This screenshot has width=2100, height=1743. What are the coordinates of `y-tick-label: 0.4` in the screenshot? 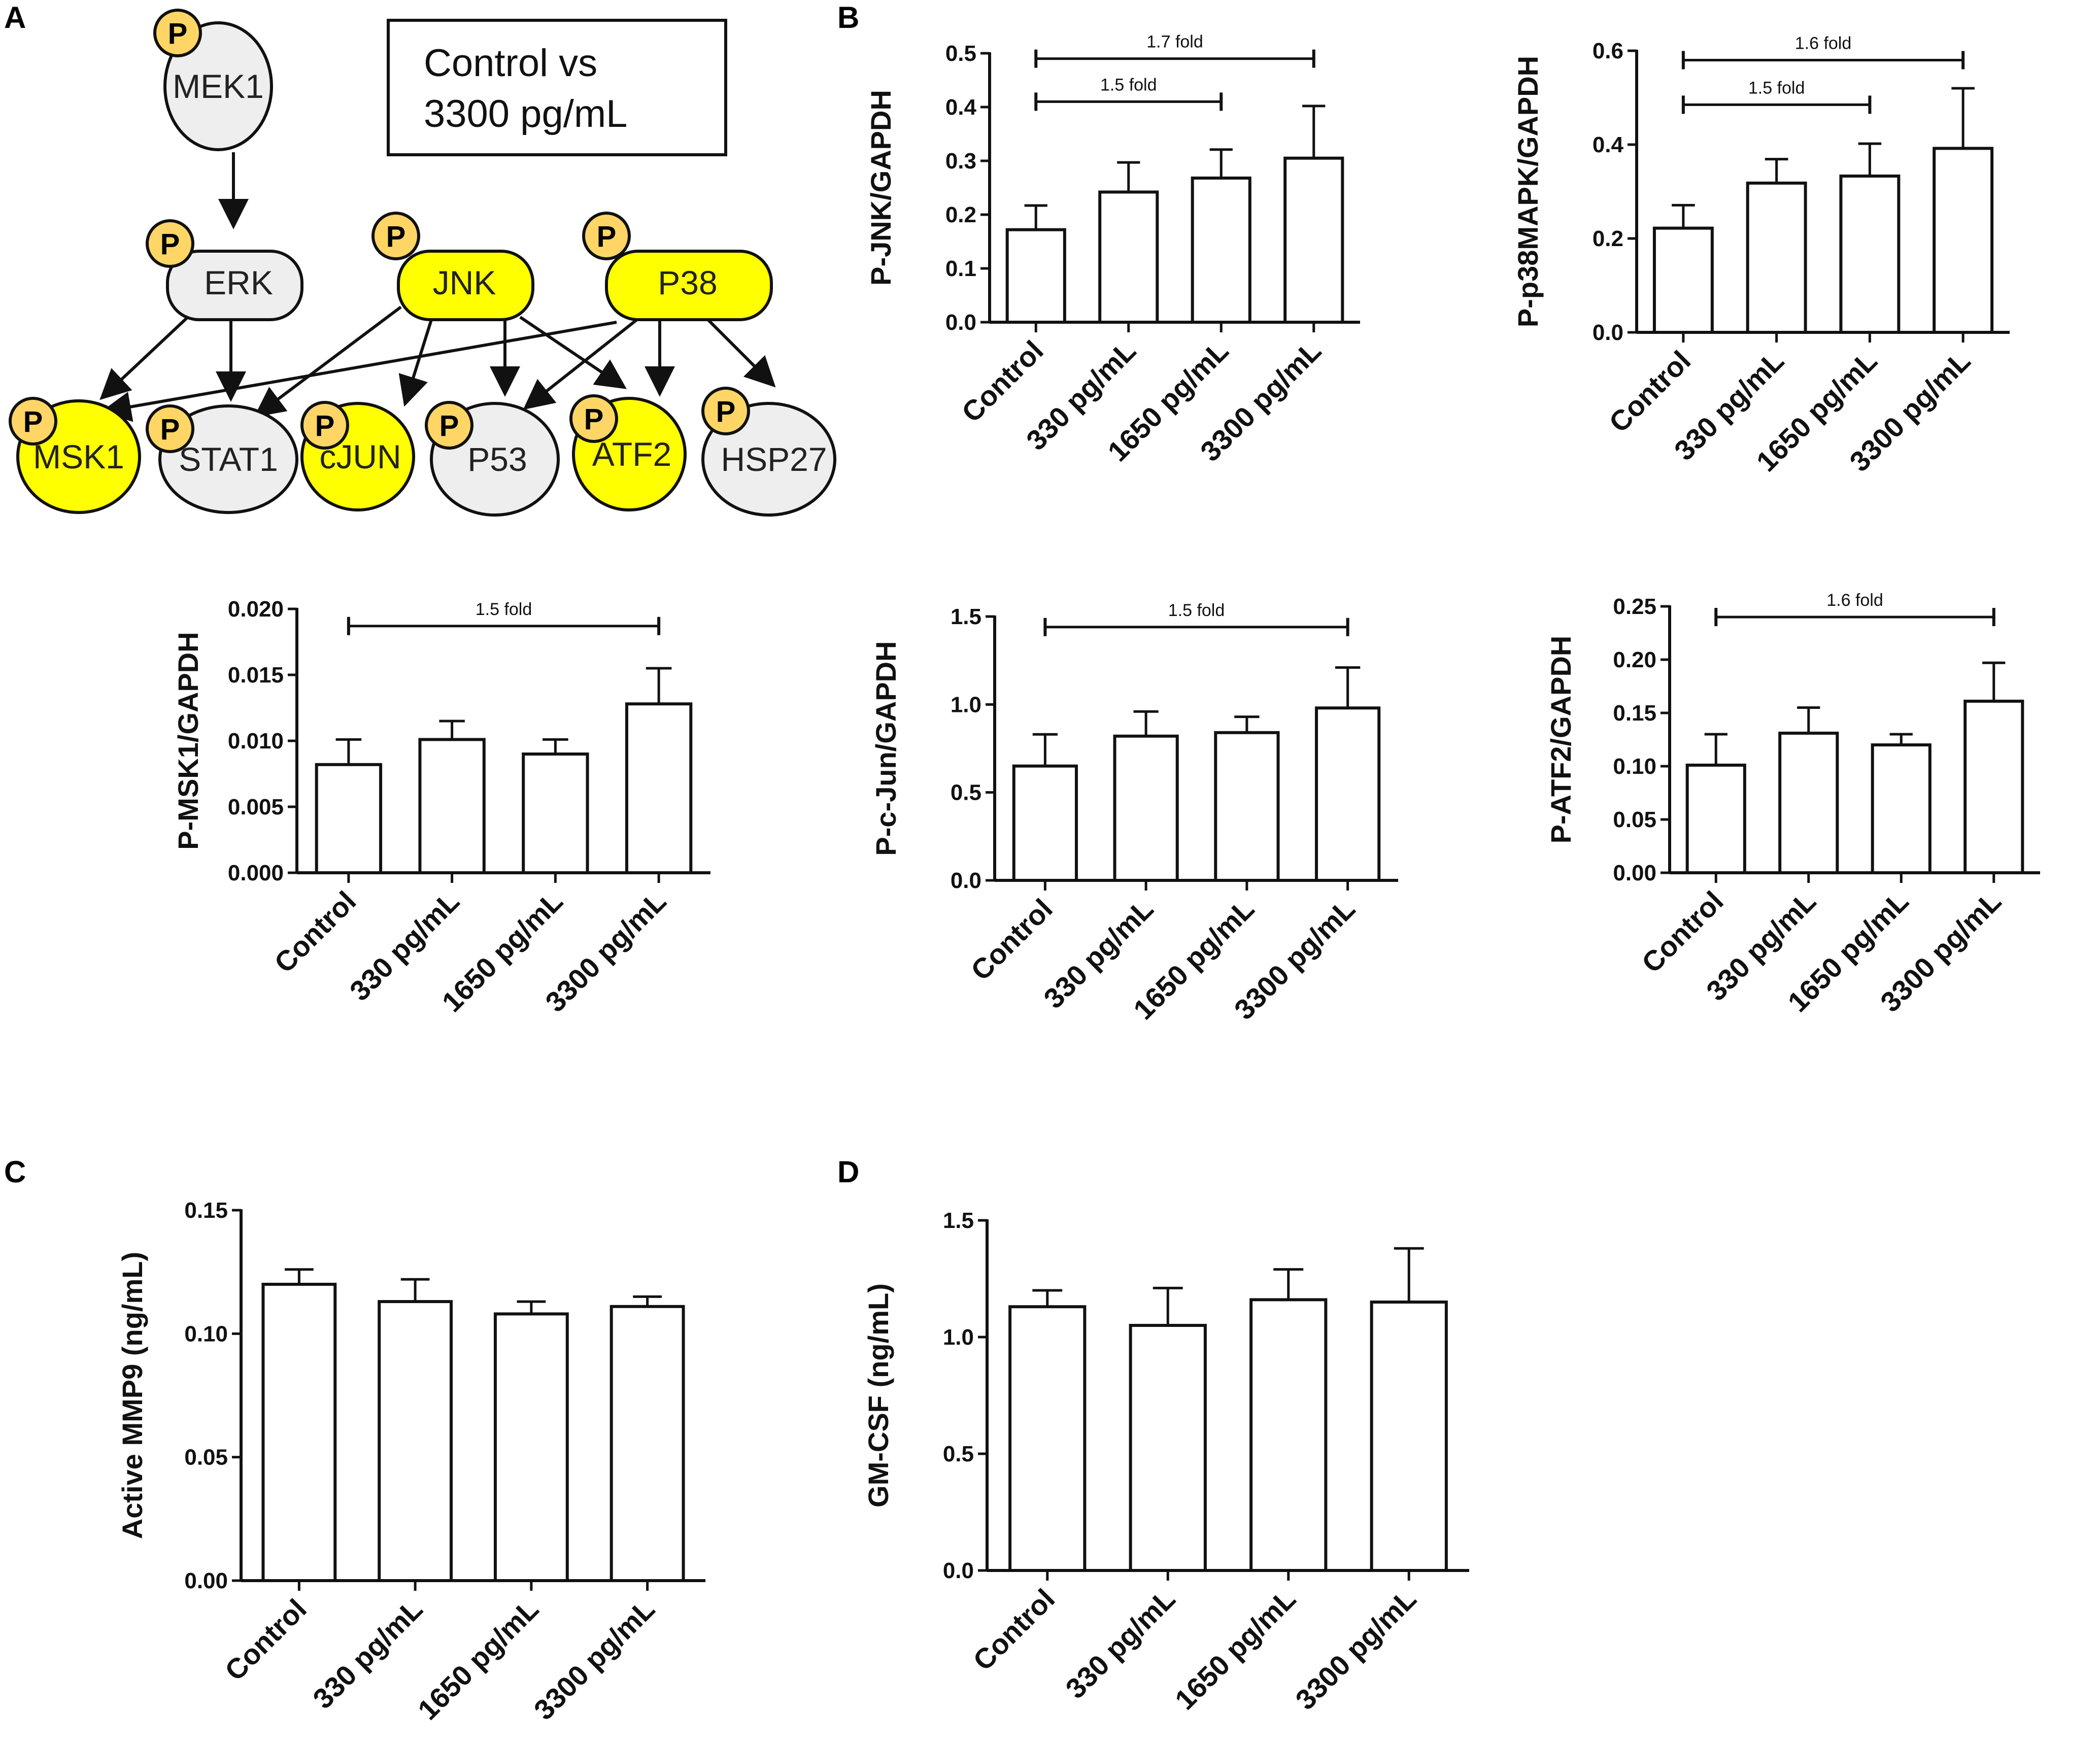 It's located at (1608, 144).